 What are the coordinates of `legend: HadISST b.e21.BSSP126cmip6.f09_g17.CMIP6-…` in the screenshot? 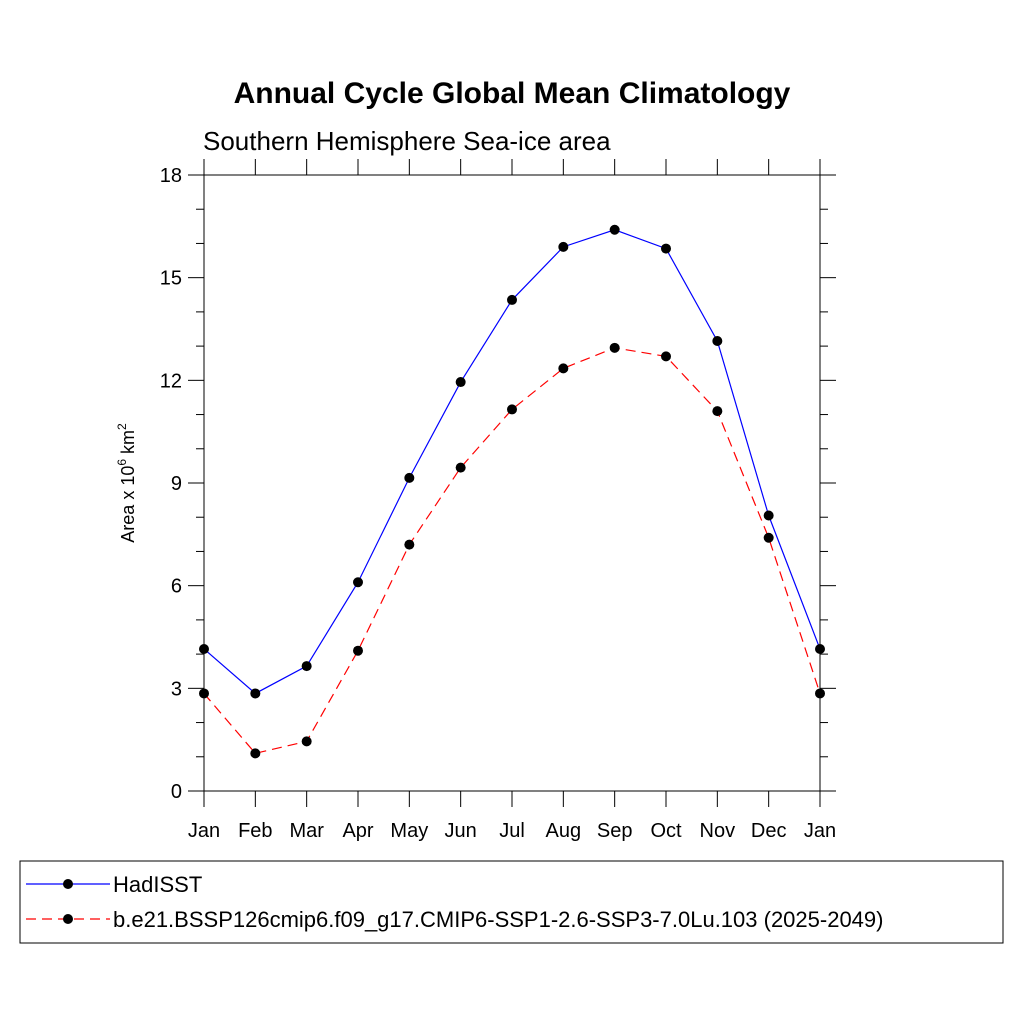 It's located at (454, 902).